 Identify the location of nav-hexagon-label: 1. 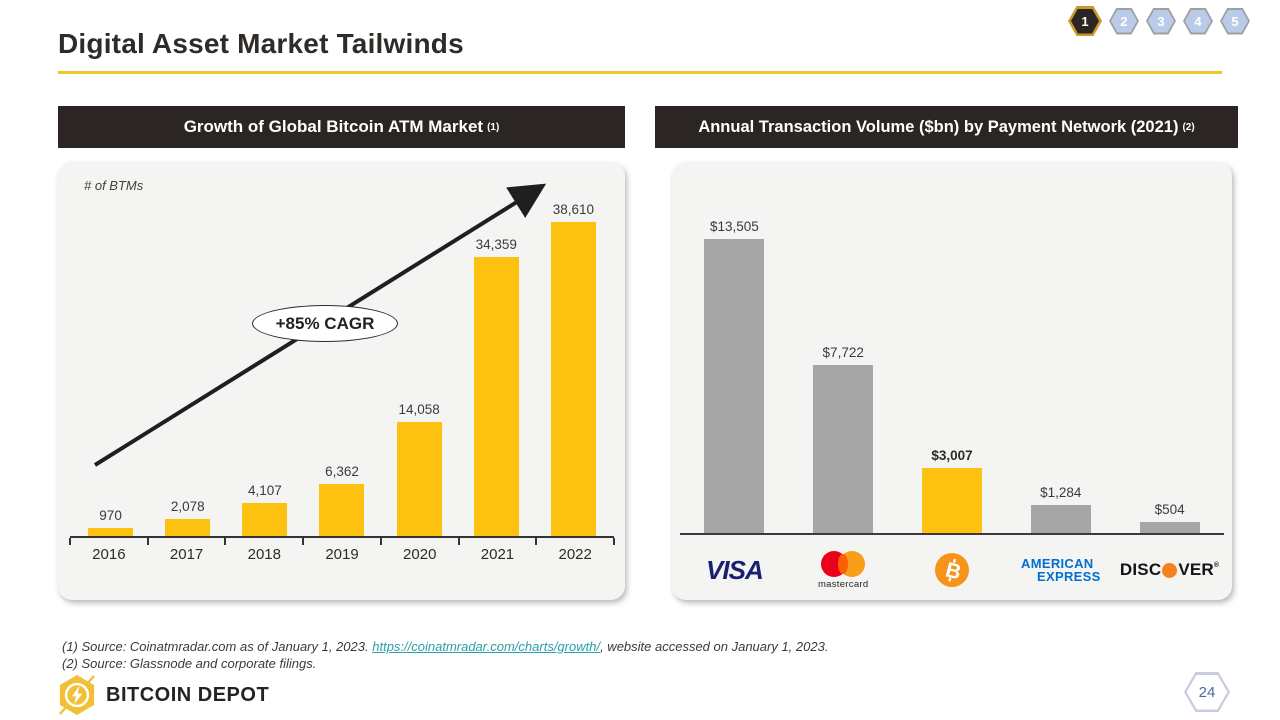
(1085, 21).